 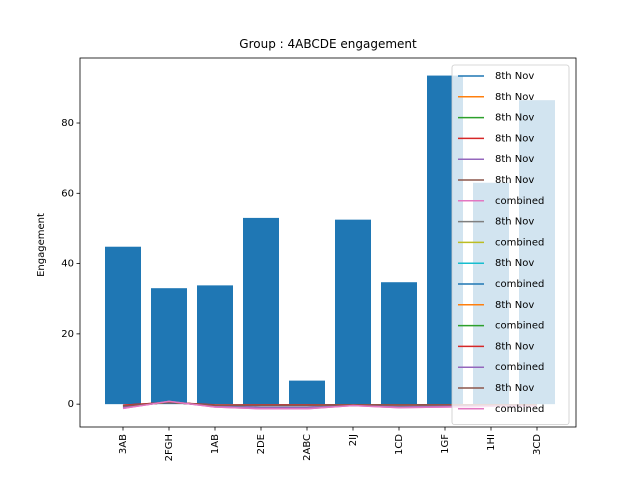 I want to click on bar-2ABC, so click(x=307, y=392).